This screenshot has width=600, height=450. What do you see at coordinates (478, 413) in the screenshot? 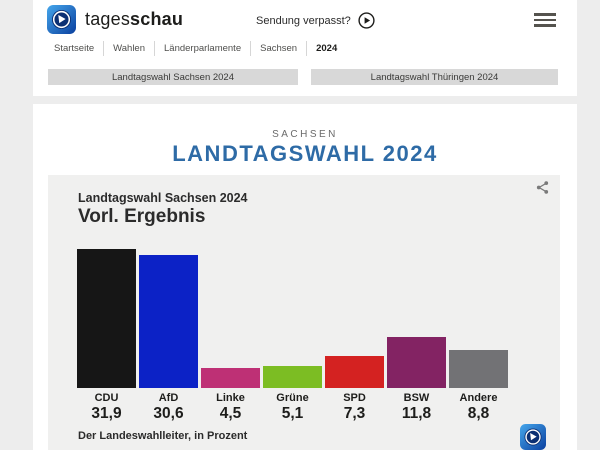
I see `bar-value: 8,8` at bounding box center [478, 413].